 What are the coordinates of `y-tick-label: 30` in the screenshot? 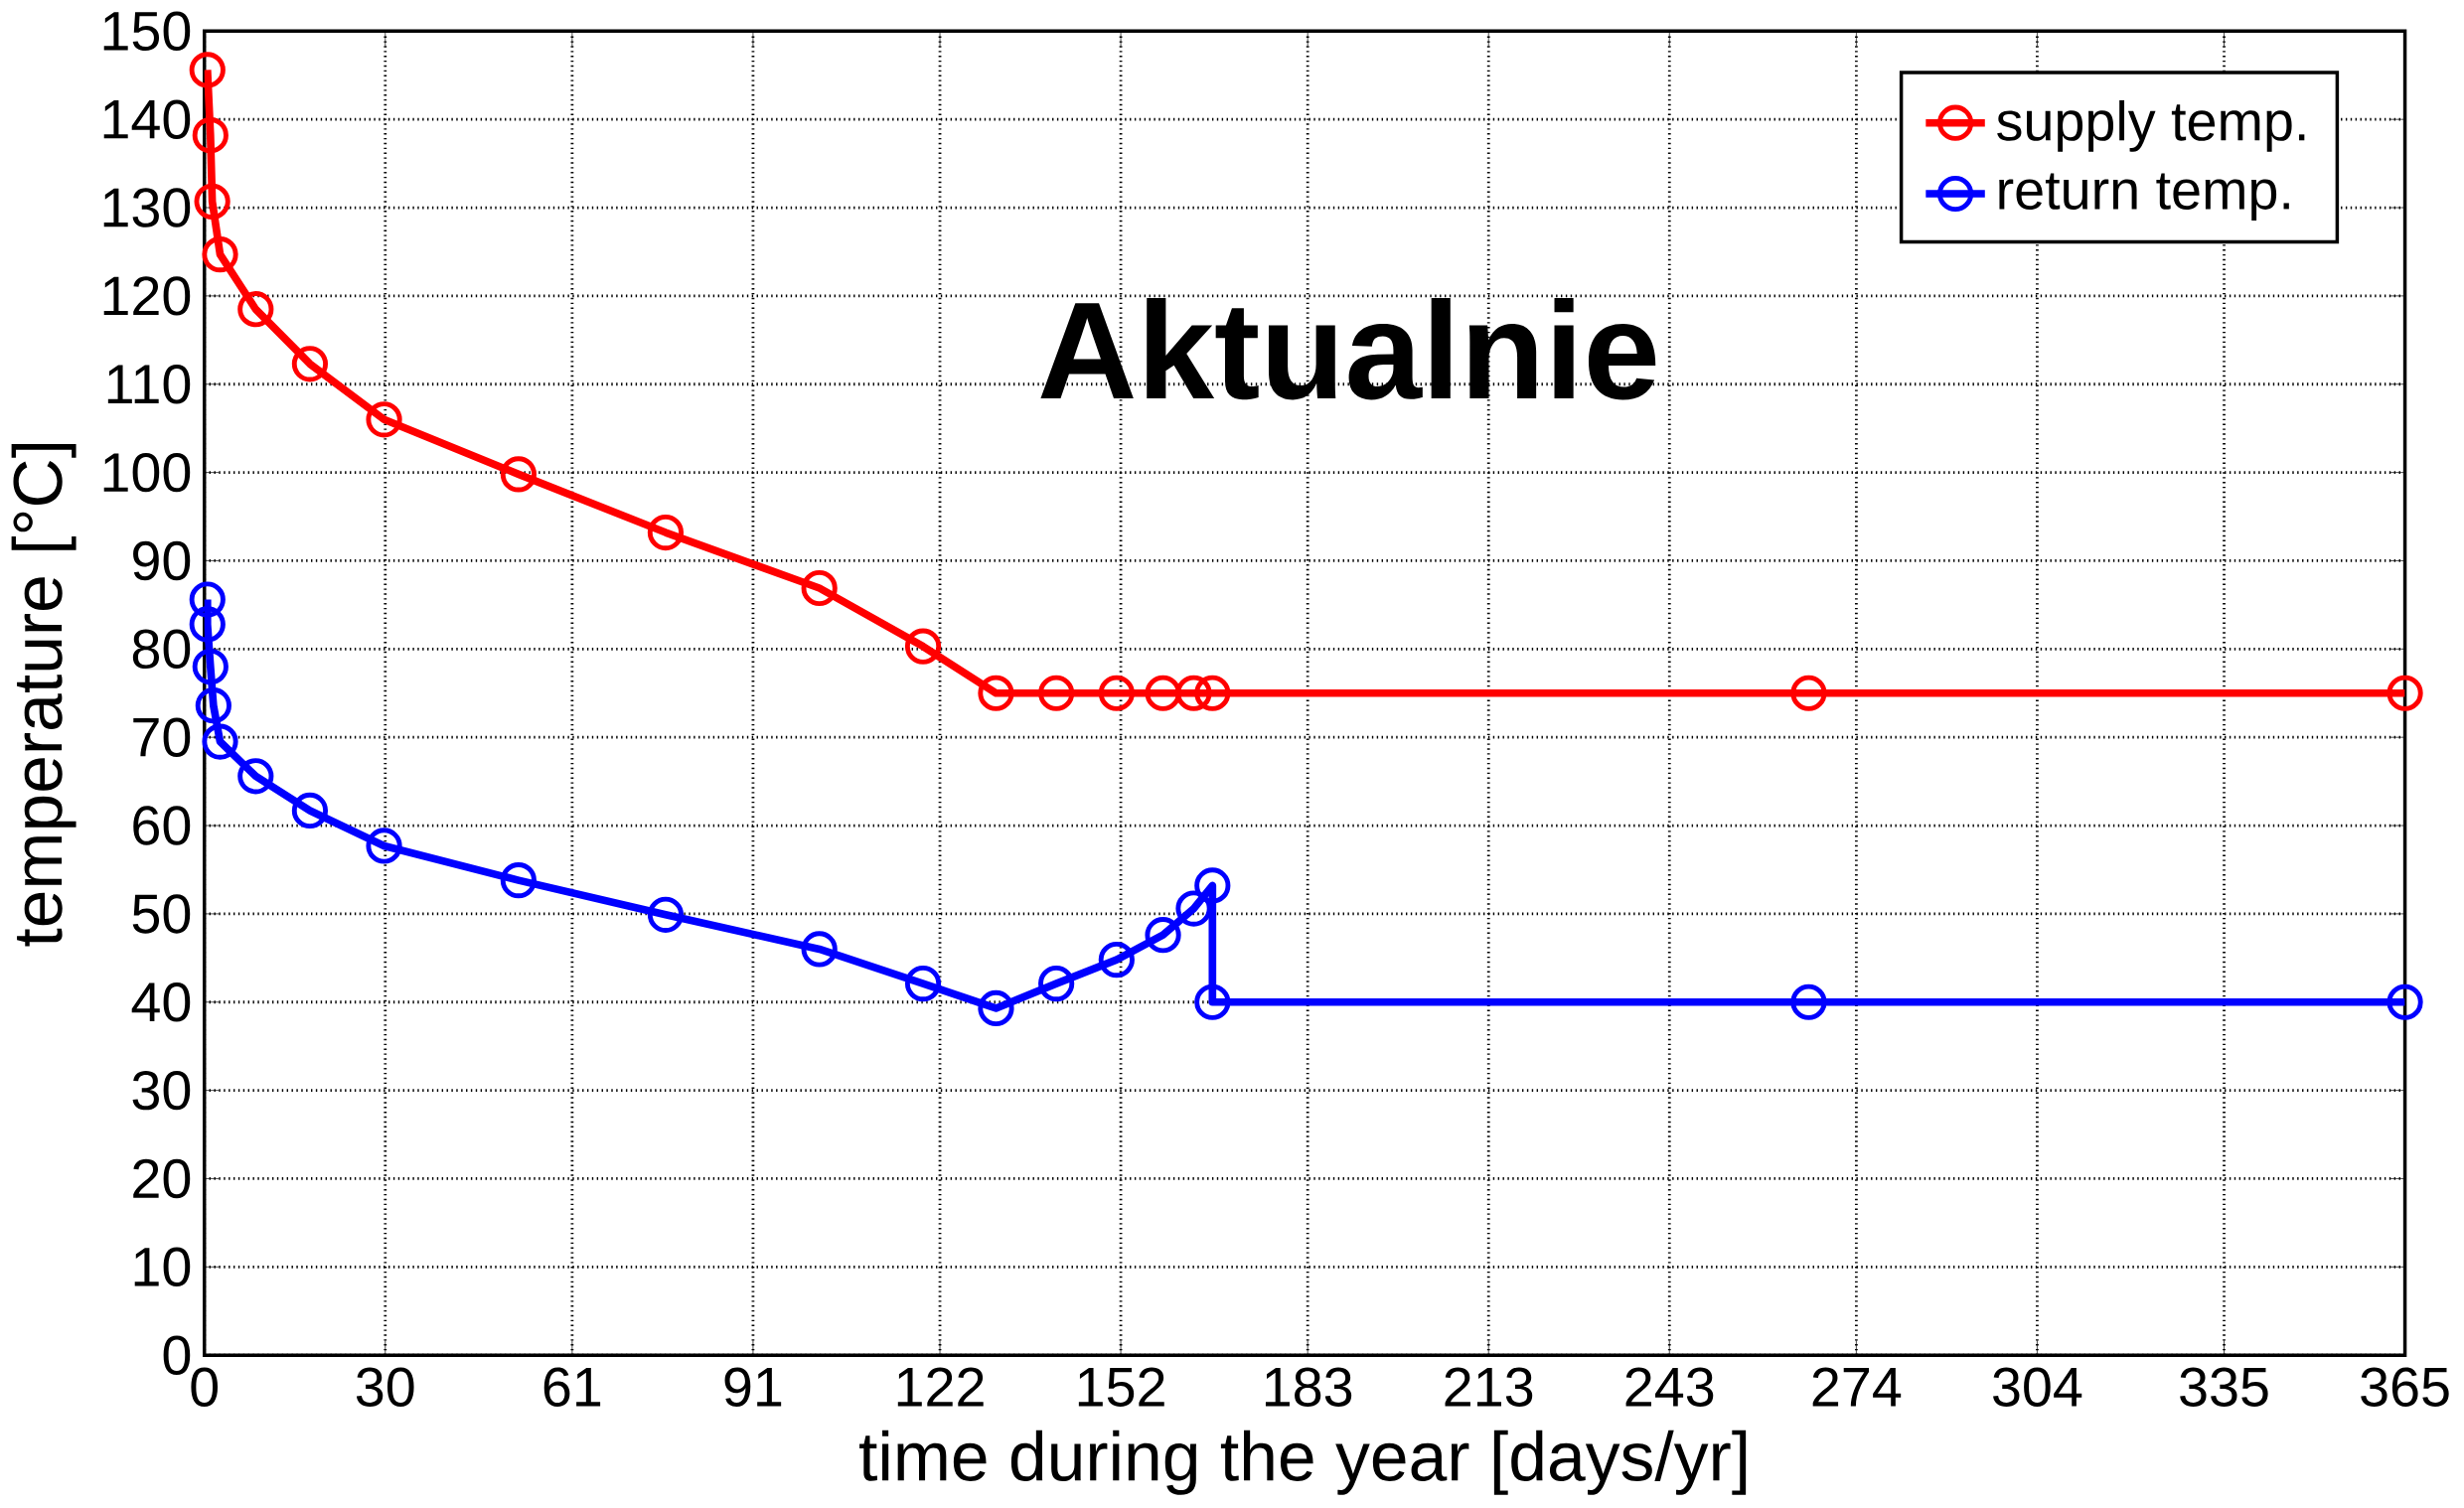 It's located at (161, 1091).